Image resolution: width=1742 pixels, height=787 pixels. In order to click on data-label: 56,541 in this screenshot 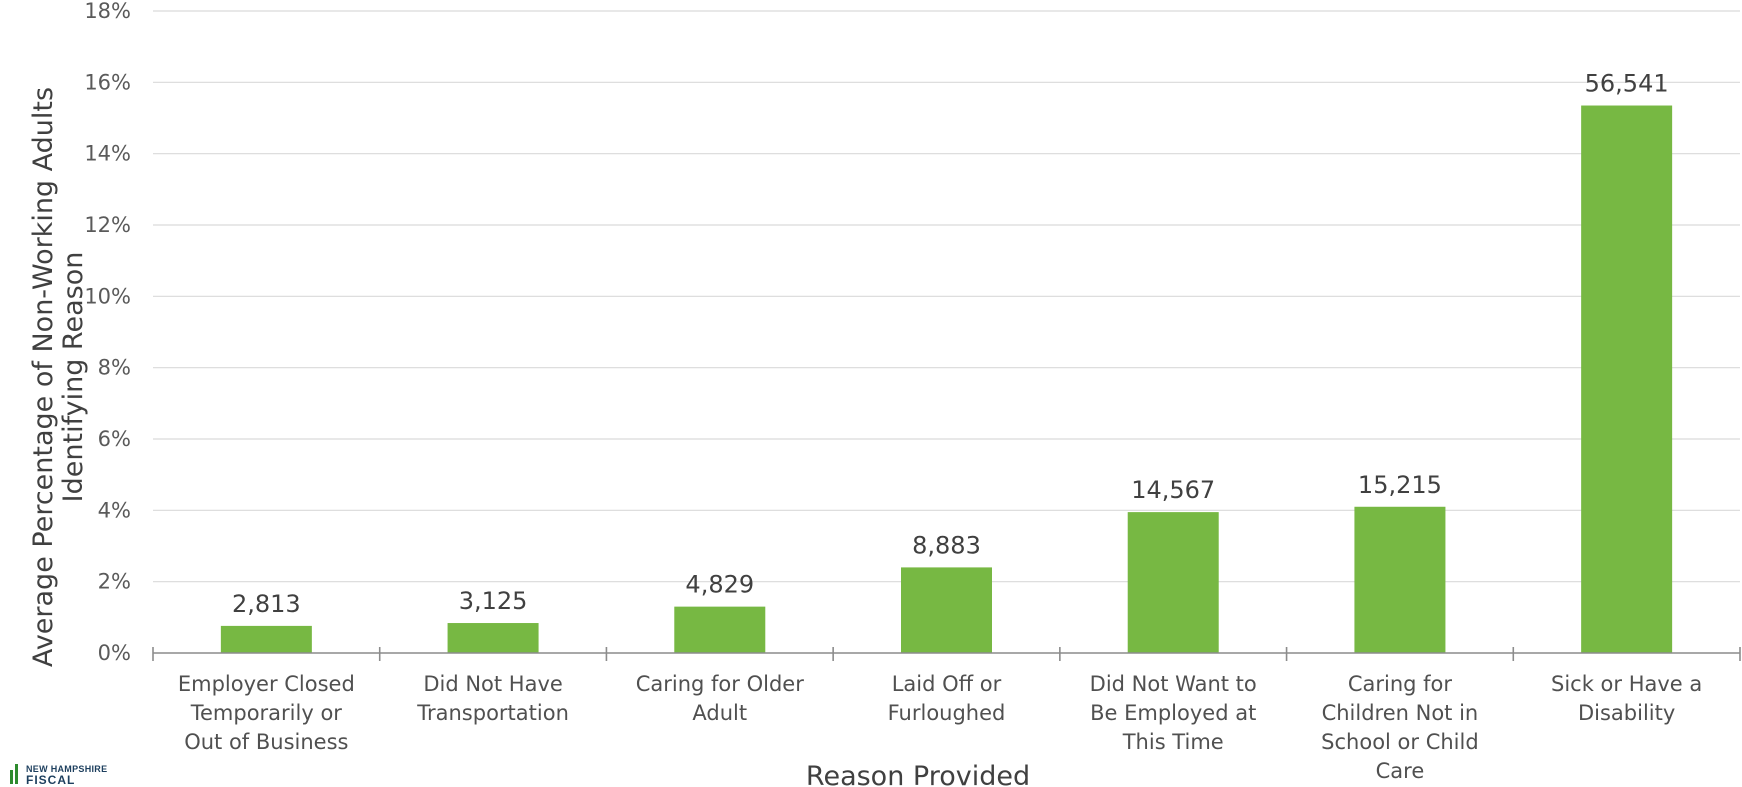, I will do `click(1627, 84)`.